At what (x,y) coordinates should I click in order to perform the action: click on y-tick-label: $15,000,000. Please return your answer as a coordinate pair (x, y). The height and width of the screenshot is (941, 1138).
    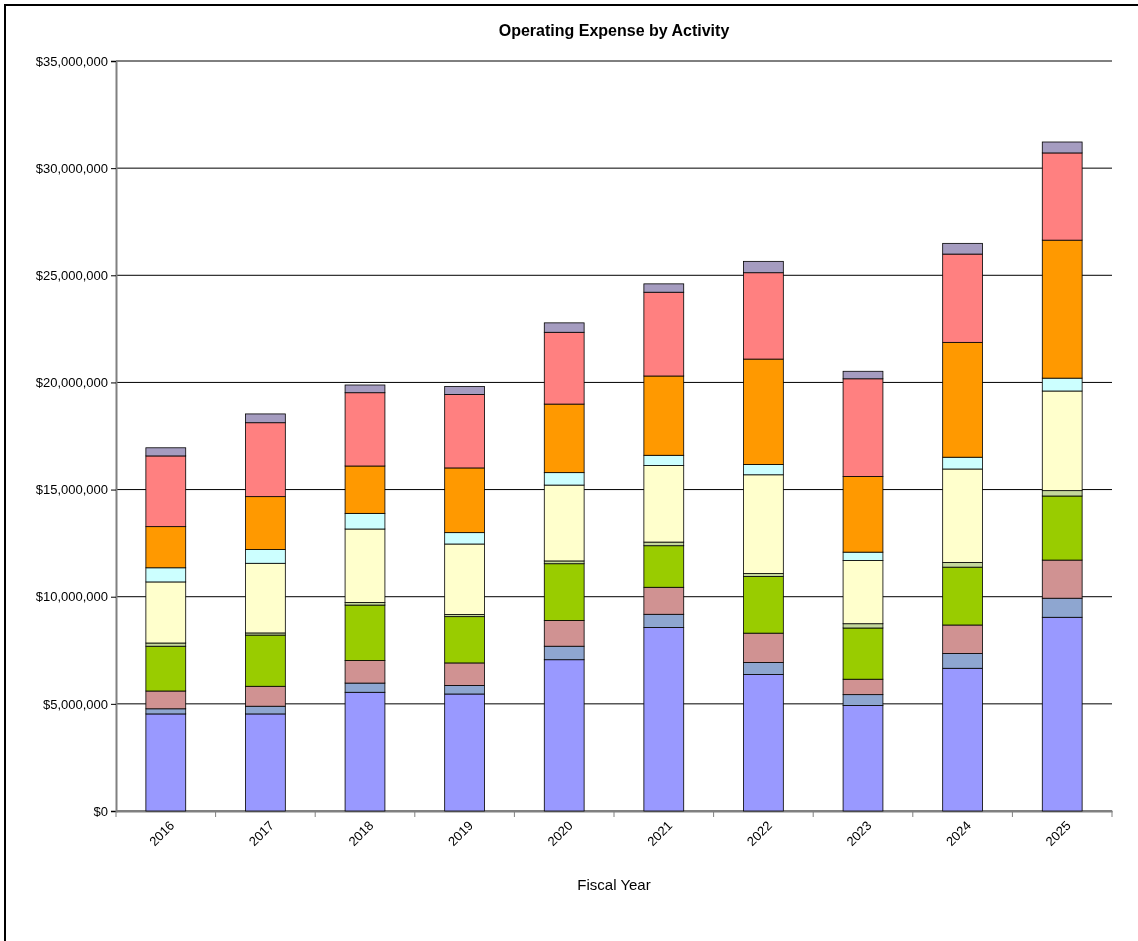
    Looking at the image, I should click on (71, 490).